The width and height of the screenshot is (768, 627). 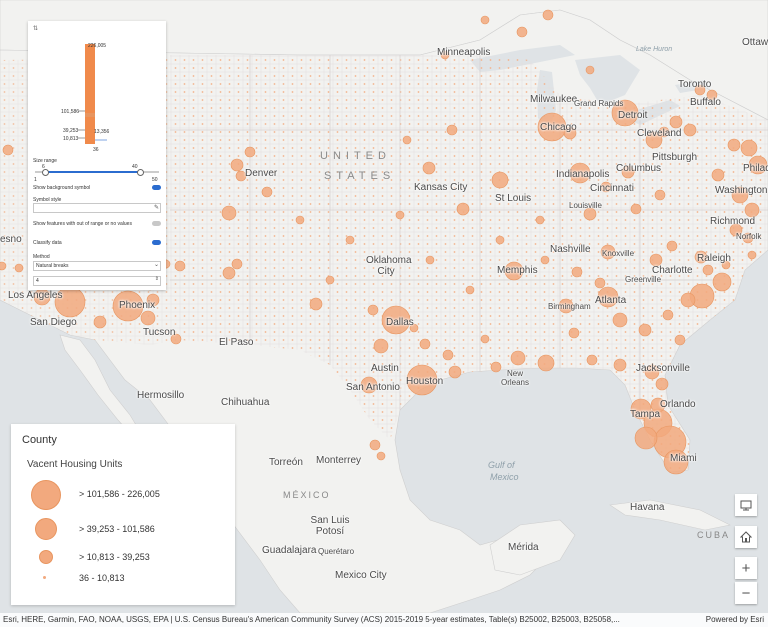 I want to click on classes-input: 4, so click(x=97, y=281).